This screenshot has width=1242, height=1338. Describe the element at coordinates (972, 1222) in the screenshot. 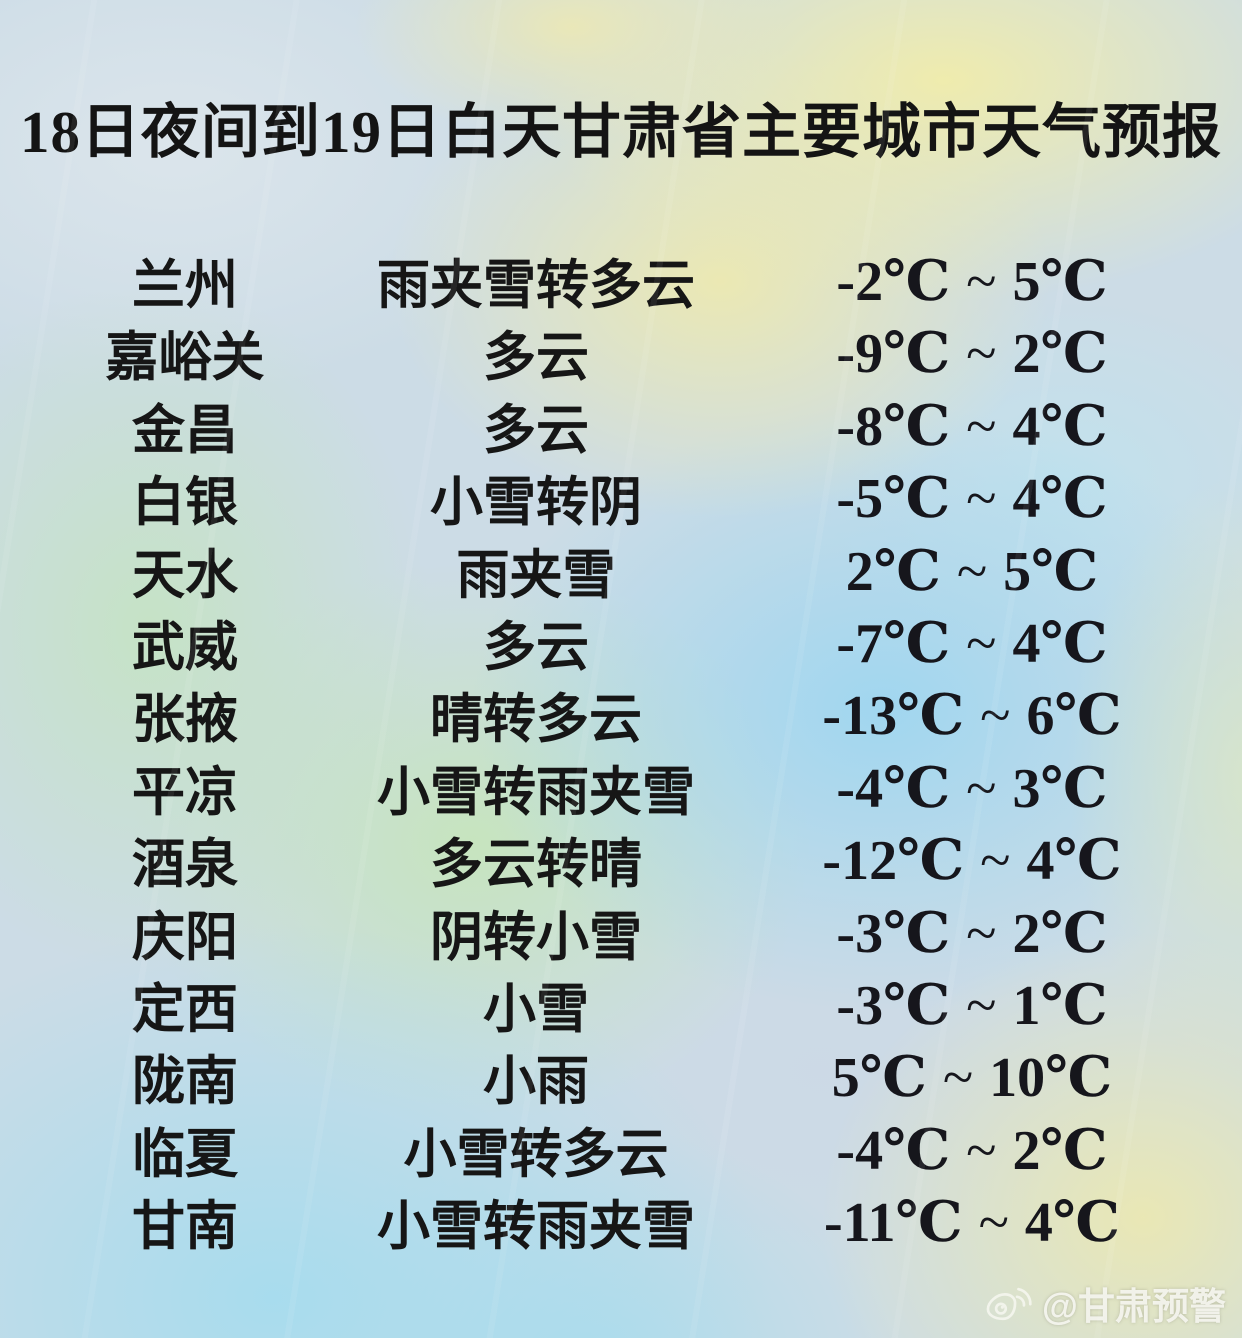

I see `temperature-range: -11℃ ~4℃` at that location.